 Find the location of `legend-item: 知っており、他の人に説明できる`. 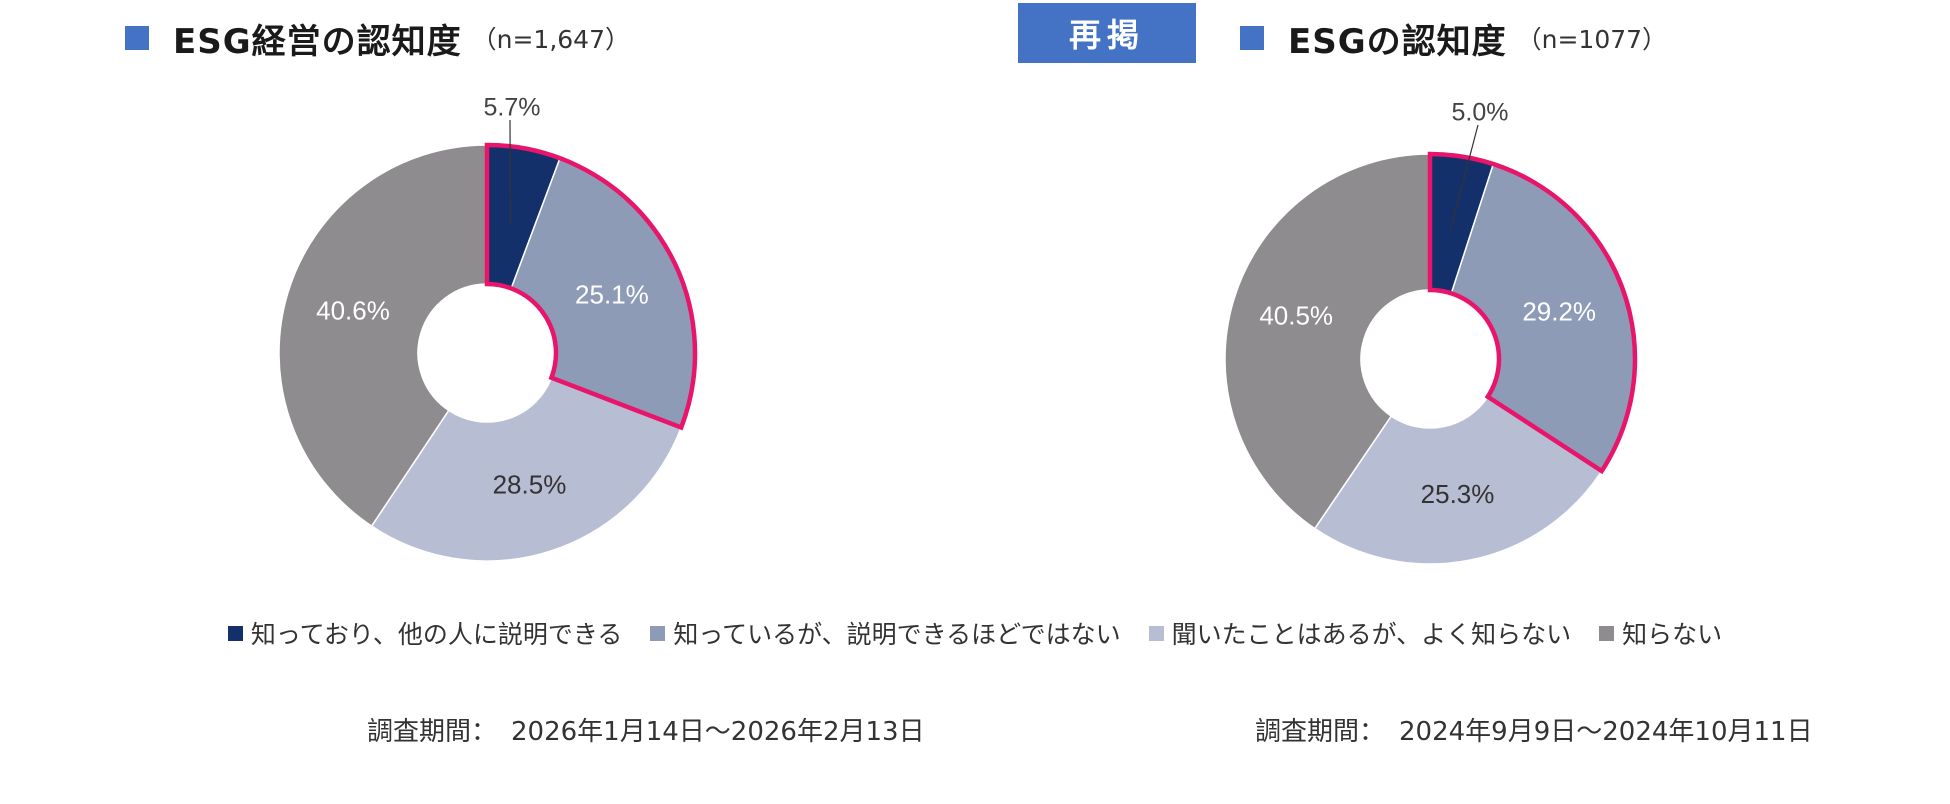

legend-item: 知っており、他の人に説明できる is located at coordinates (425, 633).